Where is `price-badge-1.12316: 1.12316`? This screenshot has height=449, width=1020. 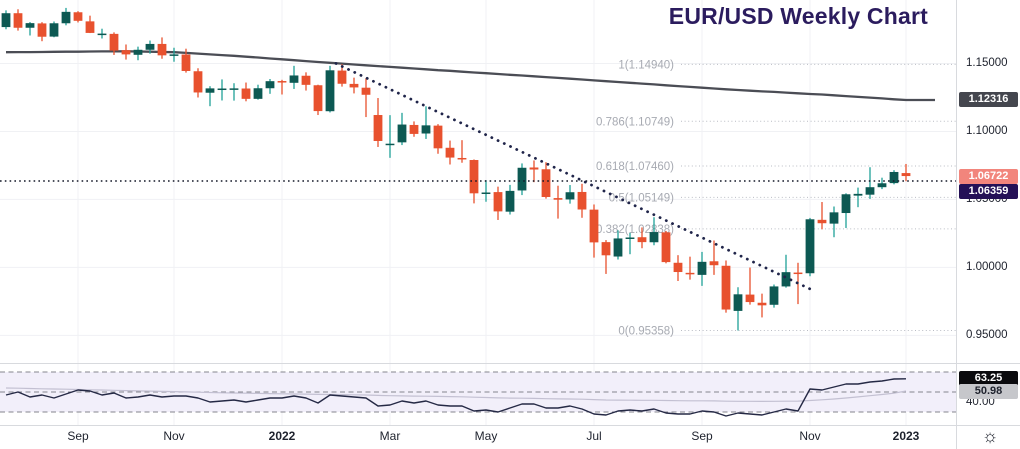
price-badge-1.12316: 1.12316 is located at coordinates (988, 100).